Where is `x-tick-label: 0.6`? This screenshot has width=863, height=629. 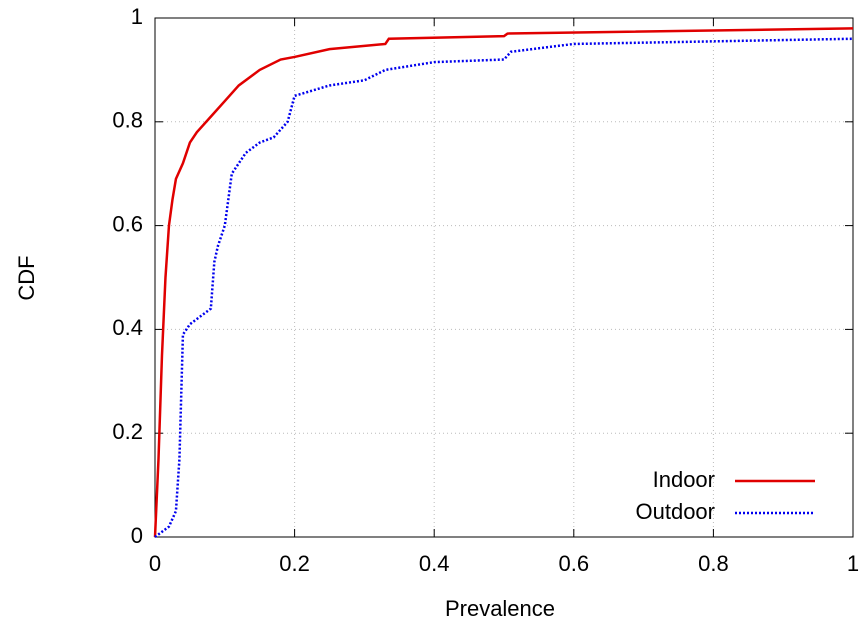 x-tick-label: 0.6 is located at coordinates (574, 563).